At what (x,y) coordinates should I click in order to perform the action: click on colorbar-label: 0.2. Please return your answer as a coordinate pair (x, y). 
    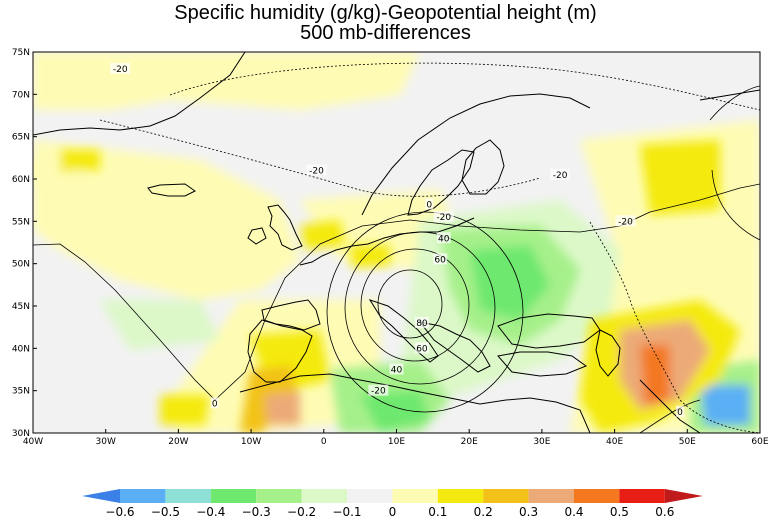
    Looking at the image, I should click on (483, 512).